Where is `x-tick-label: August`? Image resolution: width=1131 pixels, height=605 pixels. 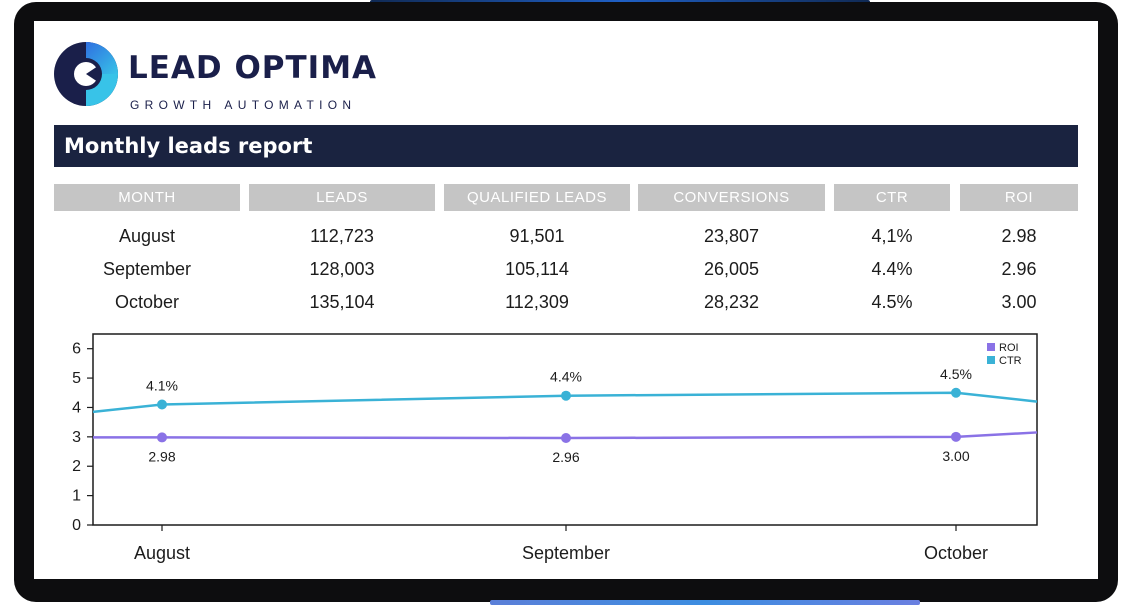 x-tick-label: August is located at coordinates (162, 553).